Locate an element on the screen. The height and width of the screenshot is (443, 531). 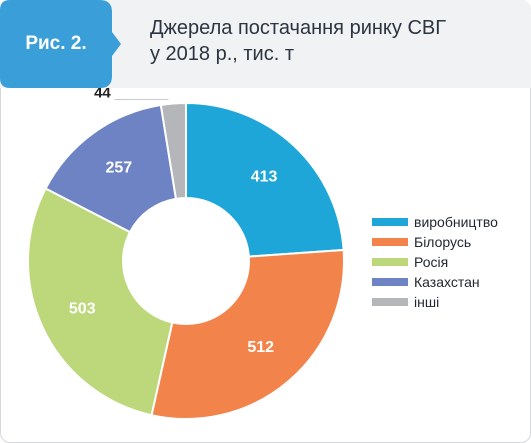
legend-item-4: Казахстан is located at coordinates (447, 282).